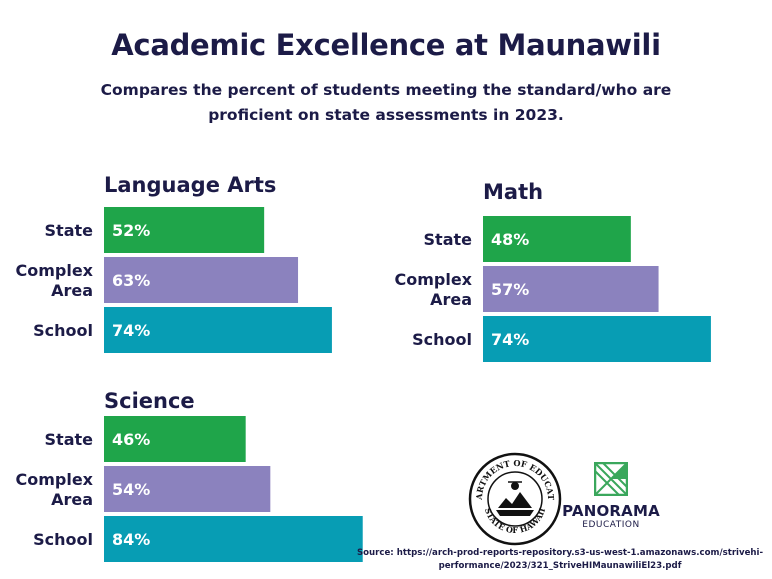 This screenshot has width=772, height=579. Describe the element at coordinates (557, 239) in the screenshot. I see `math-bar-state` at that location.